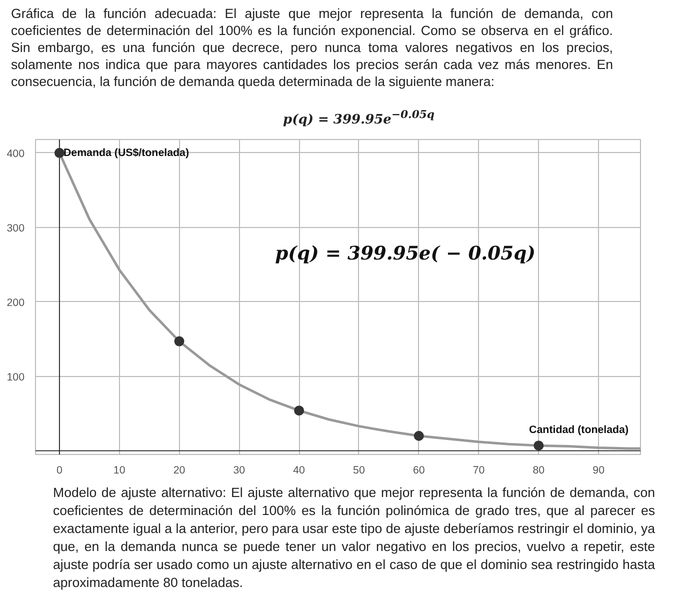 Image resolution: width=700 pixels, height=604 pixels. I want to click on x-tick-label: 50, so click(359, 470).